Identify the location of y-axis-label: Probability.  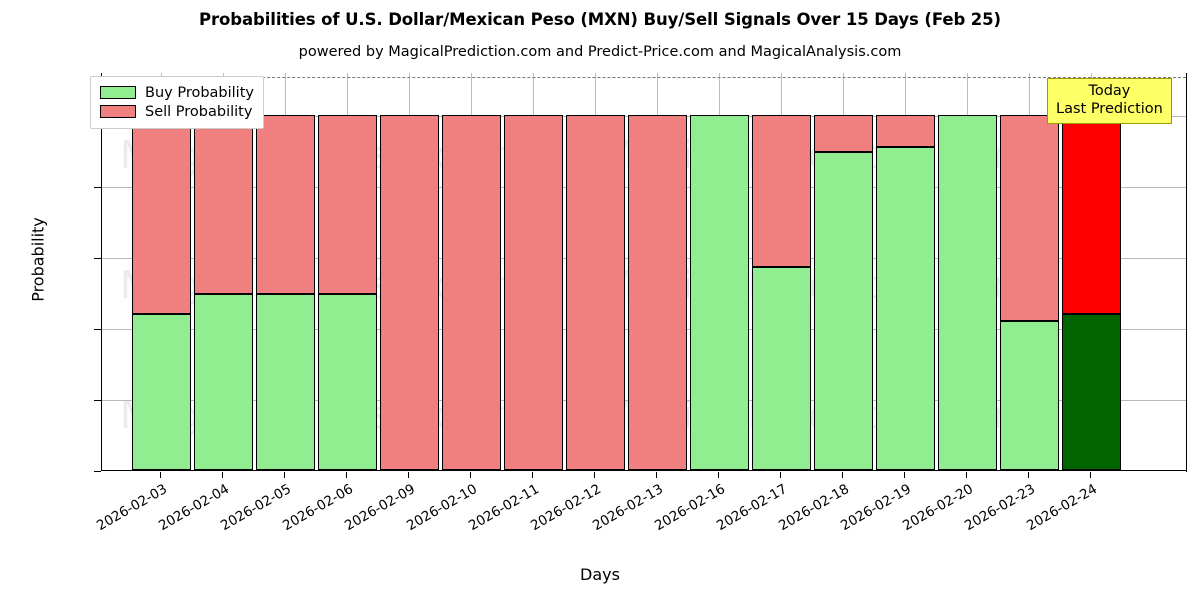
(38, 259).